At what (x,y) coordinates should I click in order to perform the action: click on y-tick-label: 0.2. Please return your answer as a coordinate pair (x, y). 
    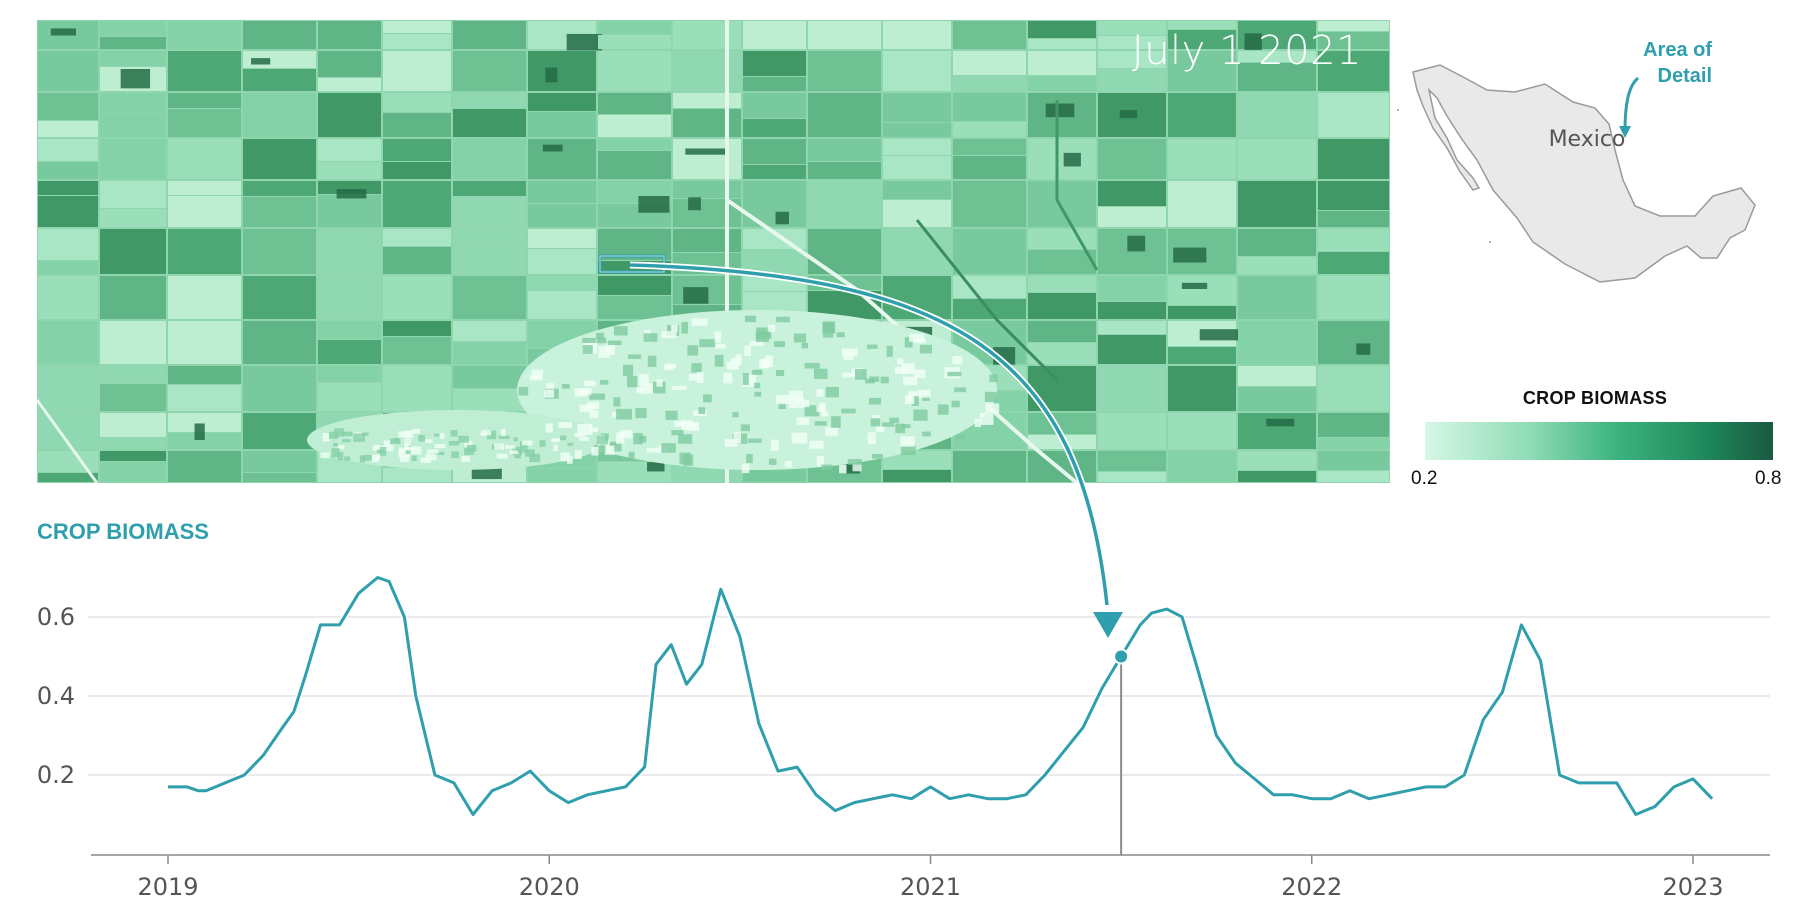
    Looking at the image, I should click on (56, 775).